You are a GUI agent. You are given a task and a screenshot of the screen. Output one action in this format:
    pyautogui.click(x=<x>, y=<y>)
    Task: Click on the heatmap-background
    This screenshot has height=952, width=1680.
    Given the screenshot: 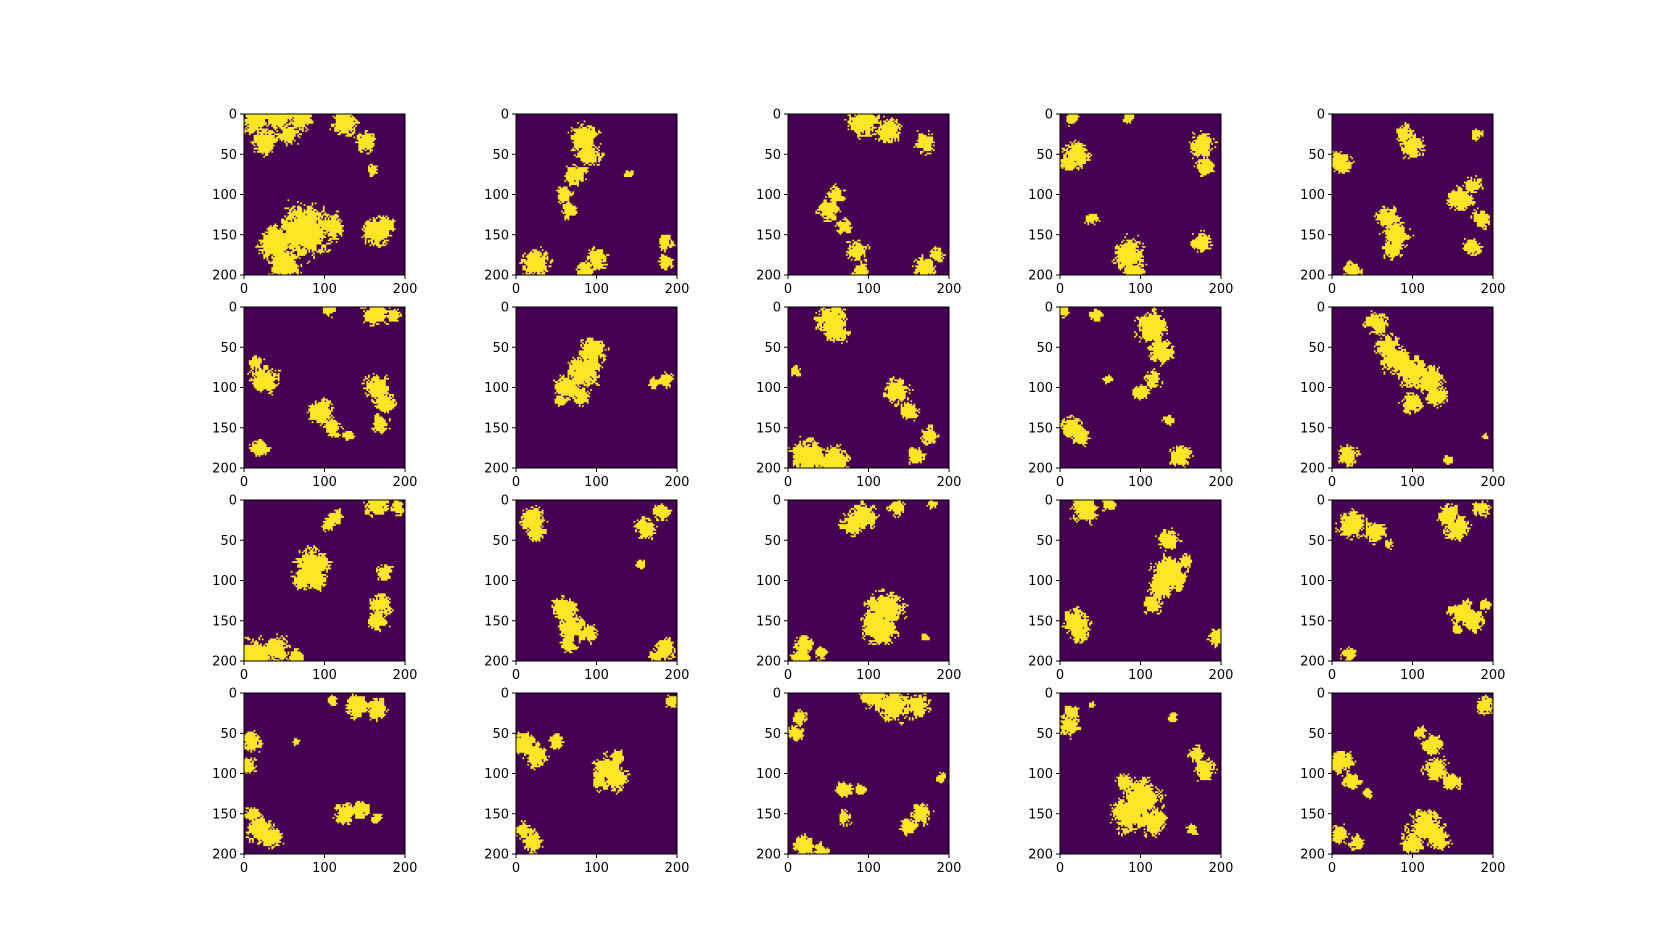 What is the action you would take?
    pyautogui.click(x=868, y=773)
    